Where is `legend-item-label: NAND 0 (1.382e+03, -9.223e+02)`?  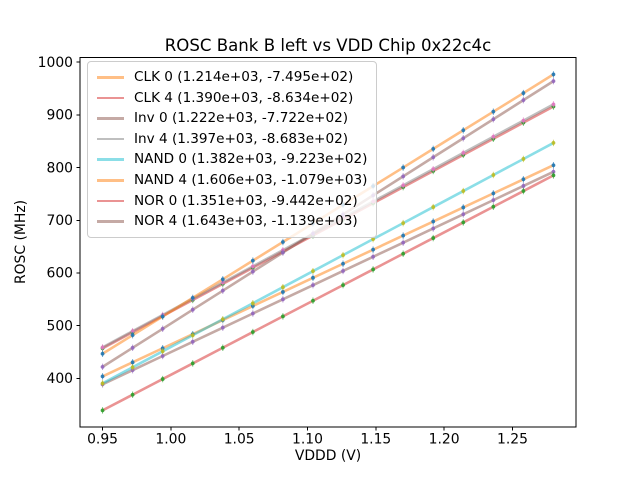
legend-item-label: NAND 0 (1.382e+03, -9.223e+02) is located at coordinates (251, 159).